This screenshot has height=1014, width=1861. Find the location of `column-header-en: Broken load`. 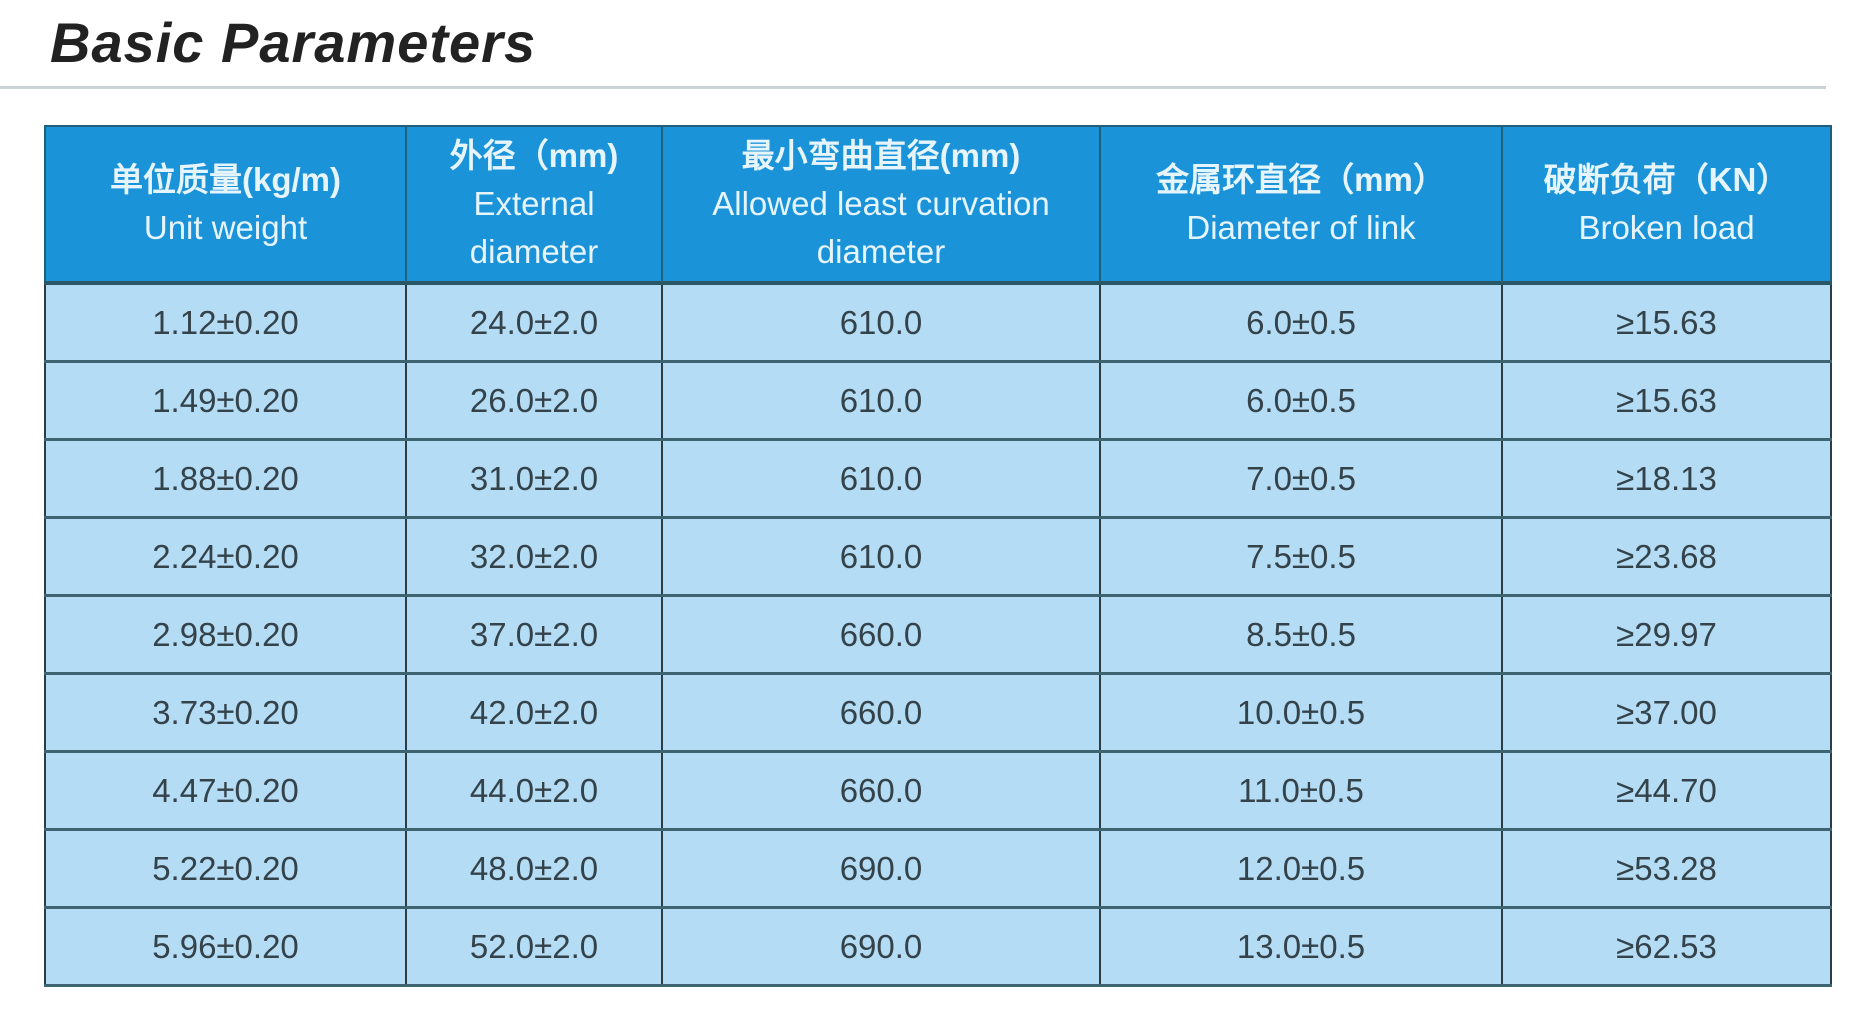

column-header-en: Broken load is located at coordinates (1666, 227).